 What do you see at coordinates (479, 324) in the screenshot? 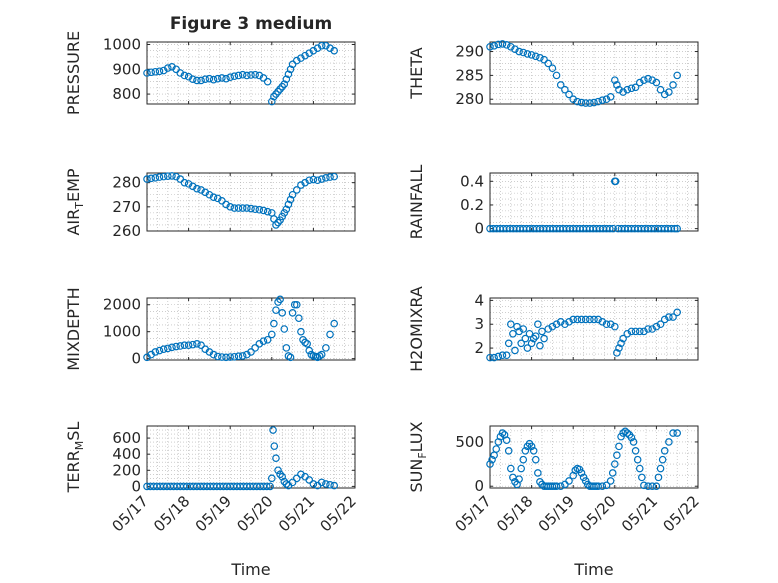
I see `y-tick-label: 3` at bounding box center [479, 324].